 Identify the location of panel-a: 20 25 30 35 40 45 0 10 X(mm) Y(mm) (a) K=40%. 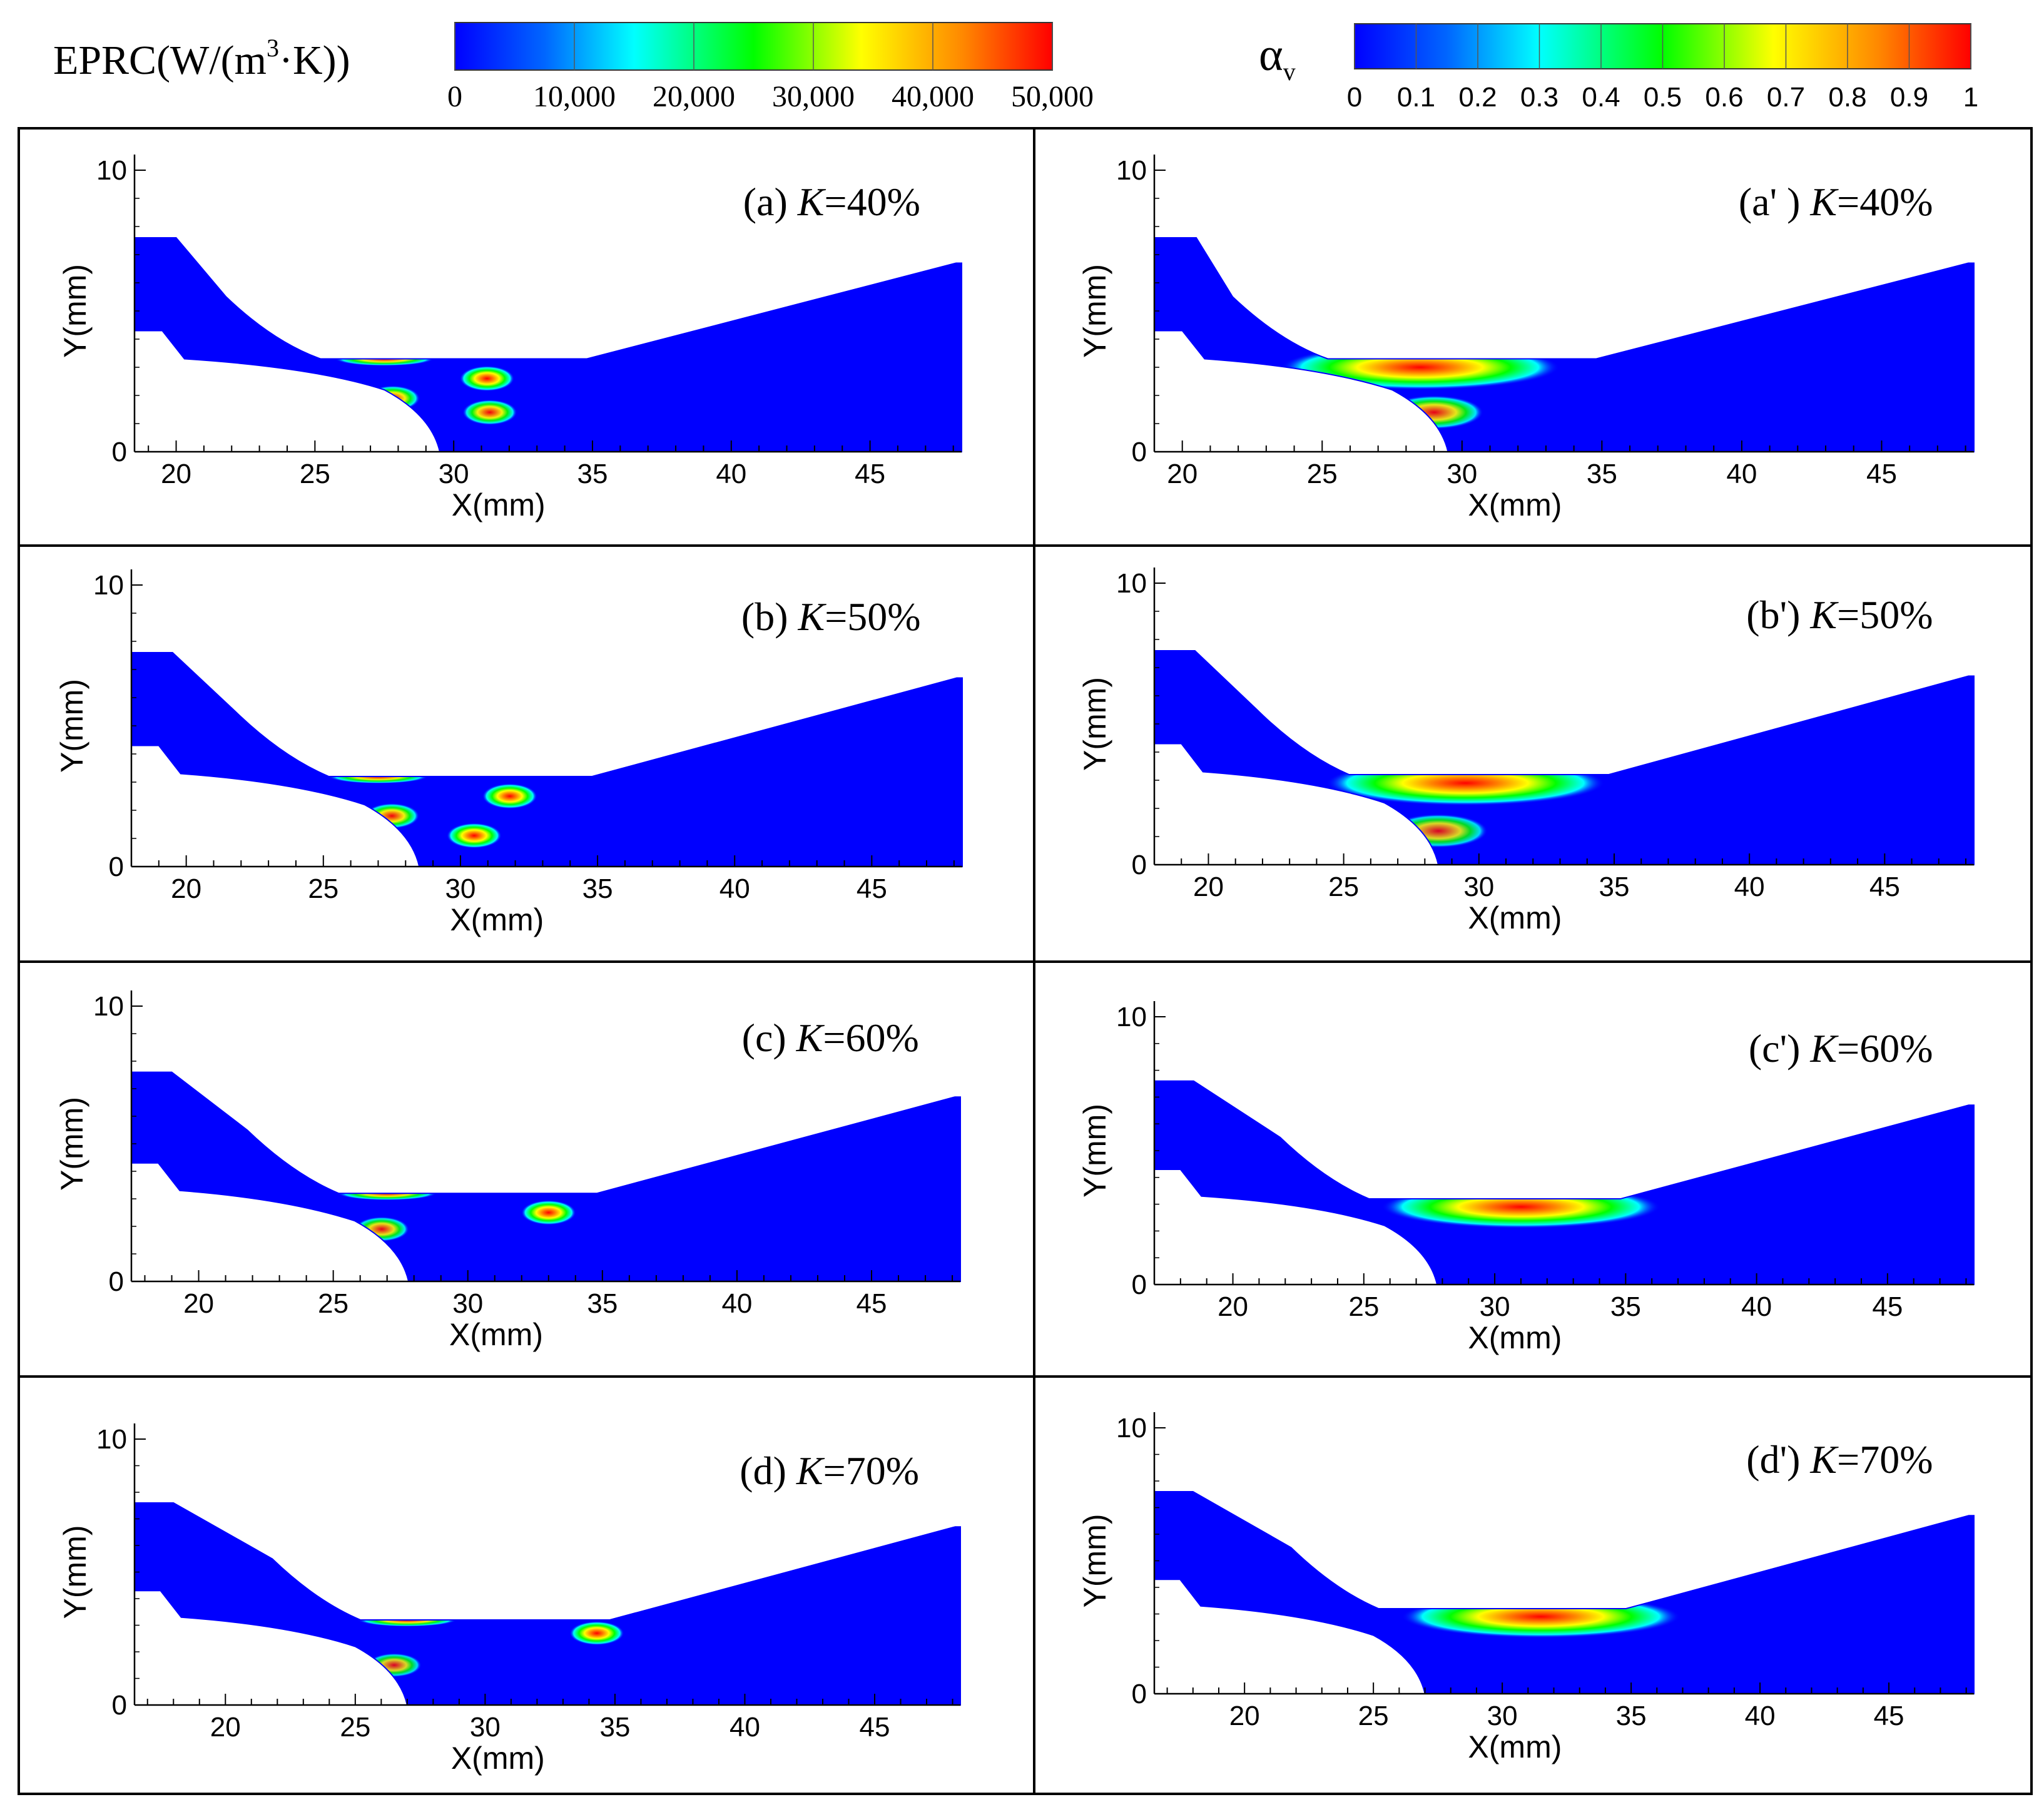
(510, 338).